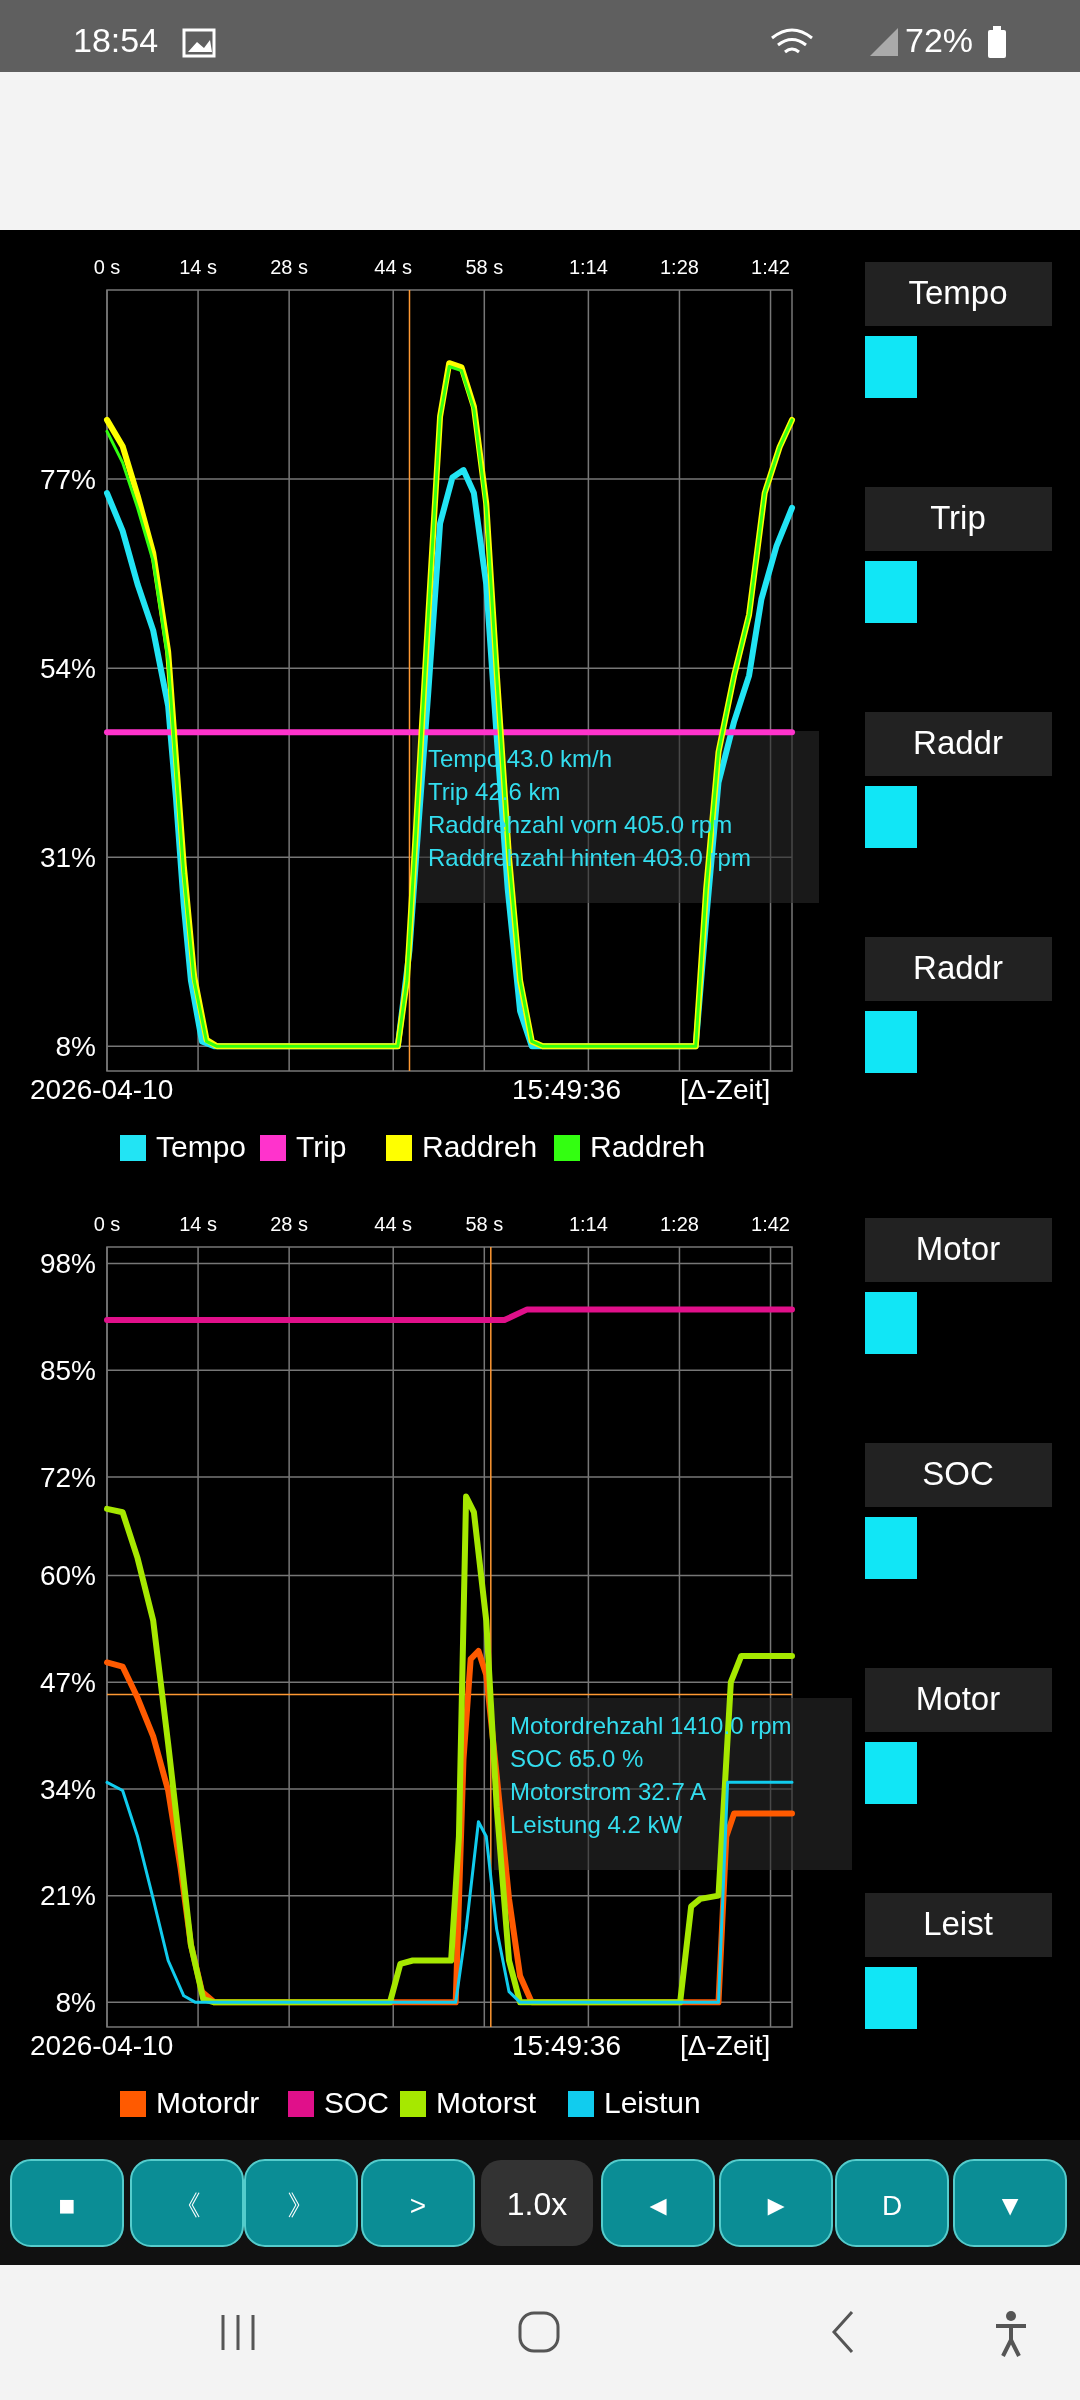  What do you see at coordinates (67, 668) in the screenshot?
I see `y-tick-label: 54%` at bounding box center [67, 668].